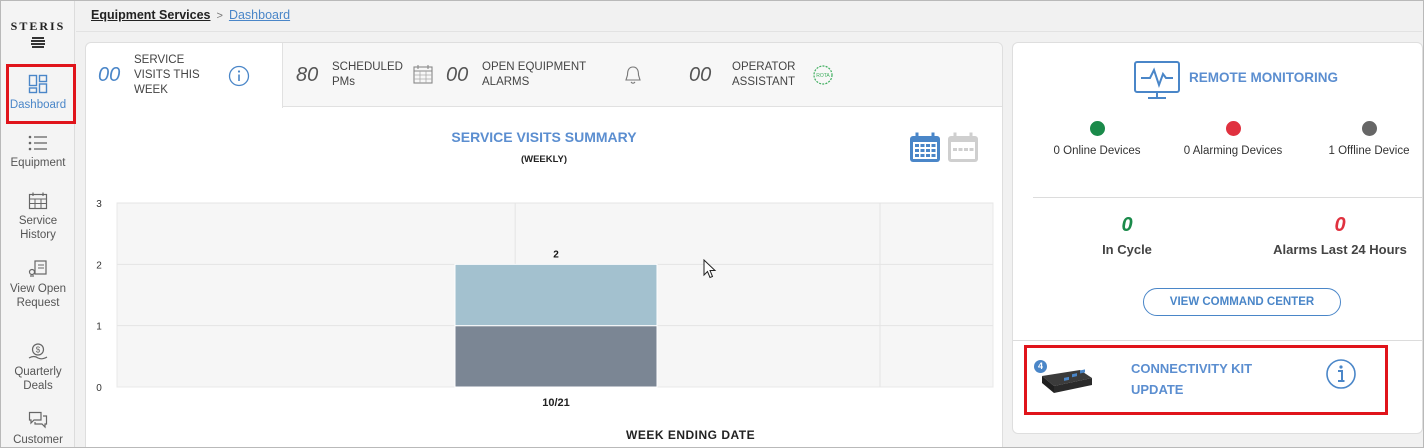  Describe the element at coordinates (99, 327) in the screenshot. I see `y-tick-label: 1` at that location.